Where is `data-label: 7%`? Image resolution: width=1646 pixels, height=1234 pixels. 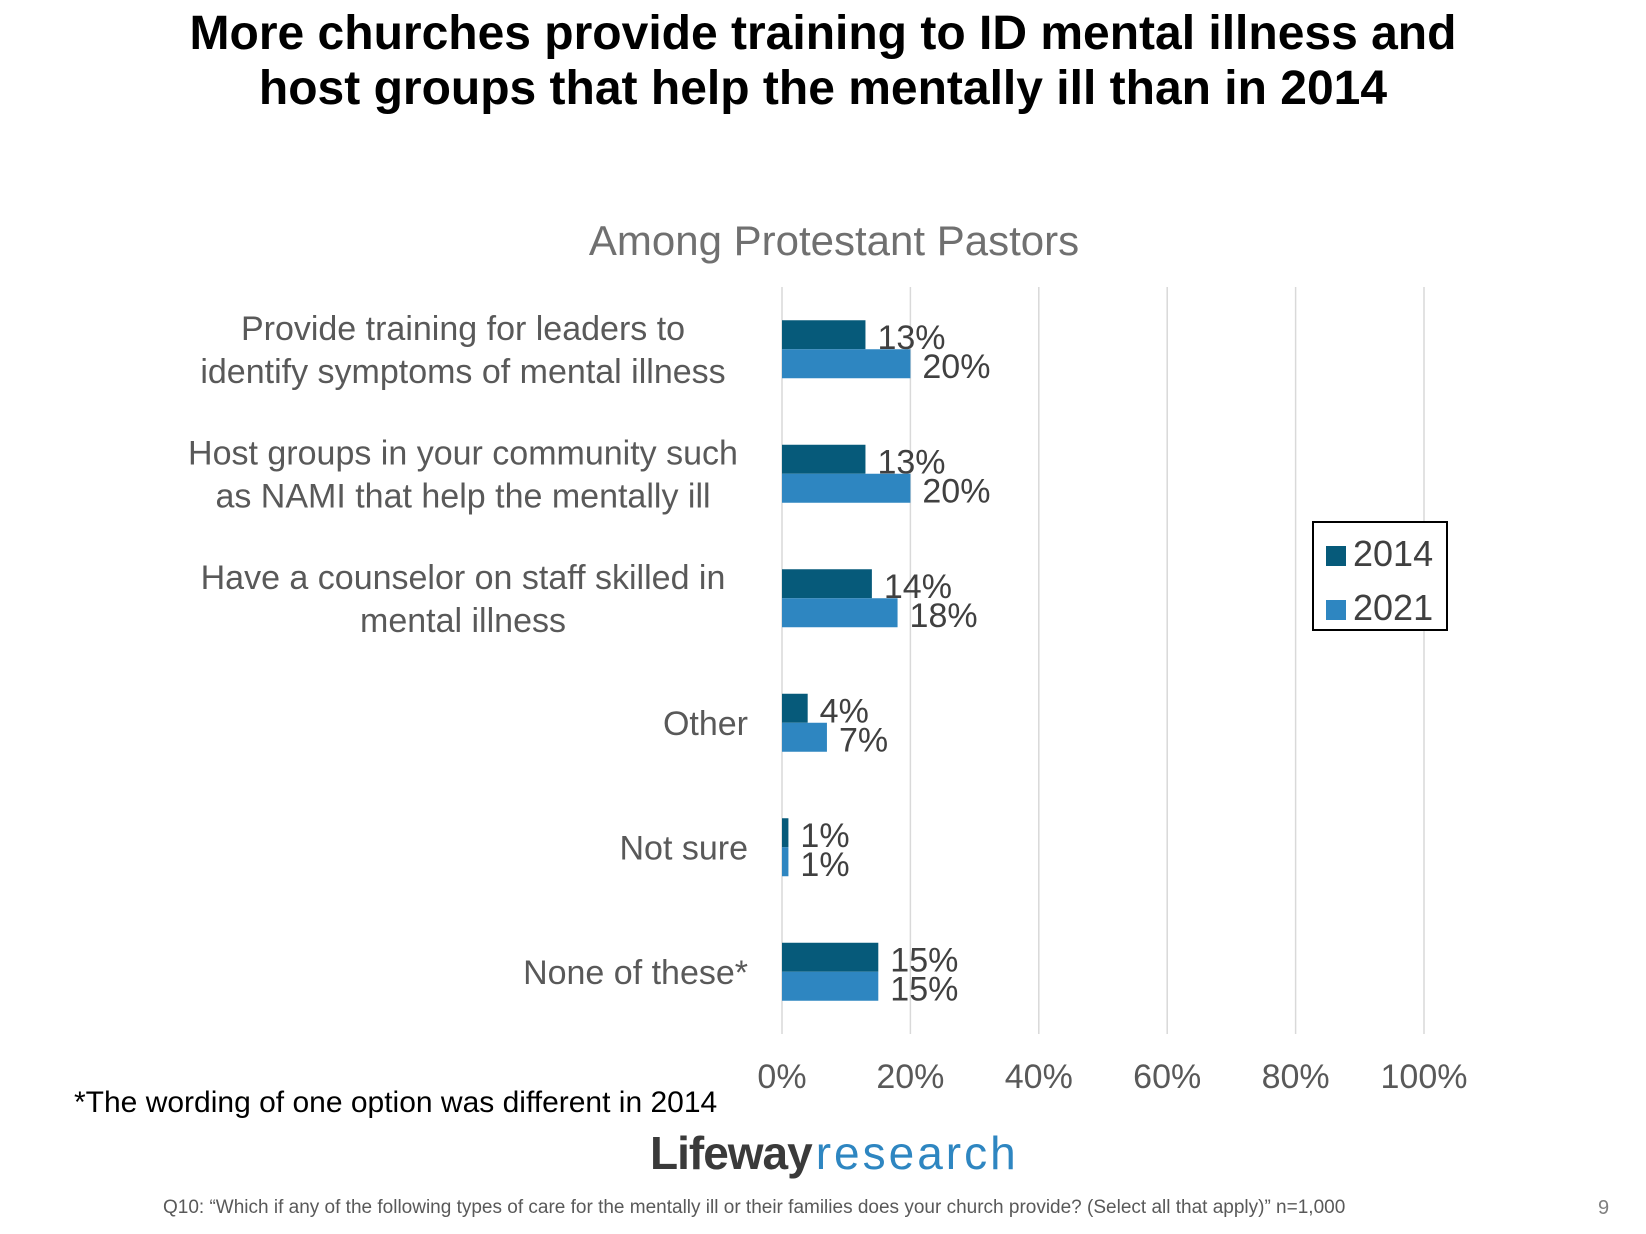
data-label: 7% is located at coordinates (863, 740).